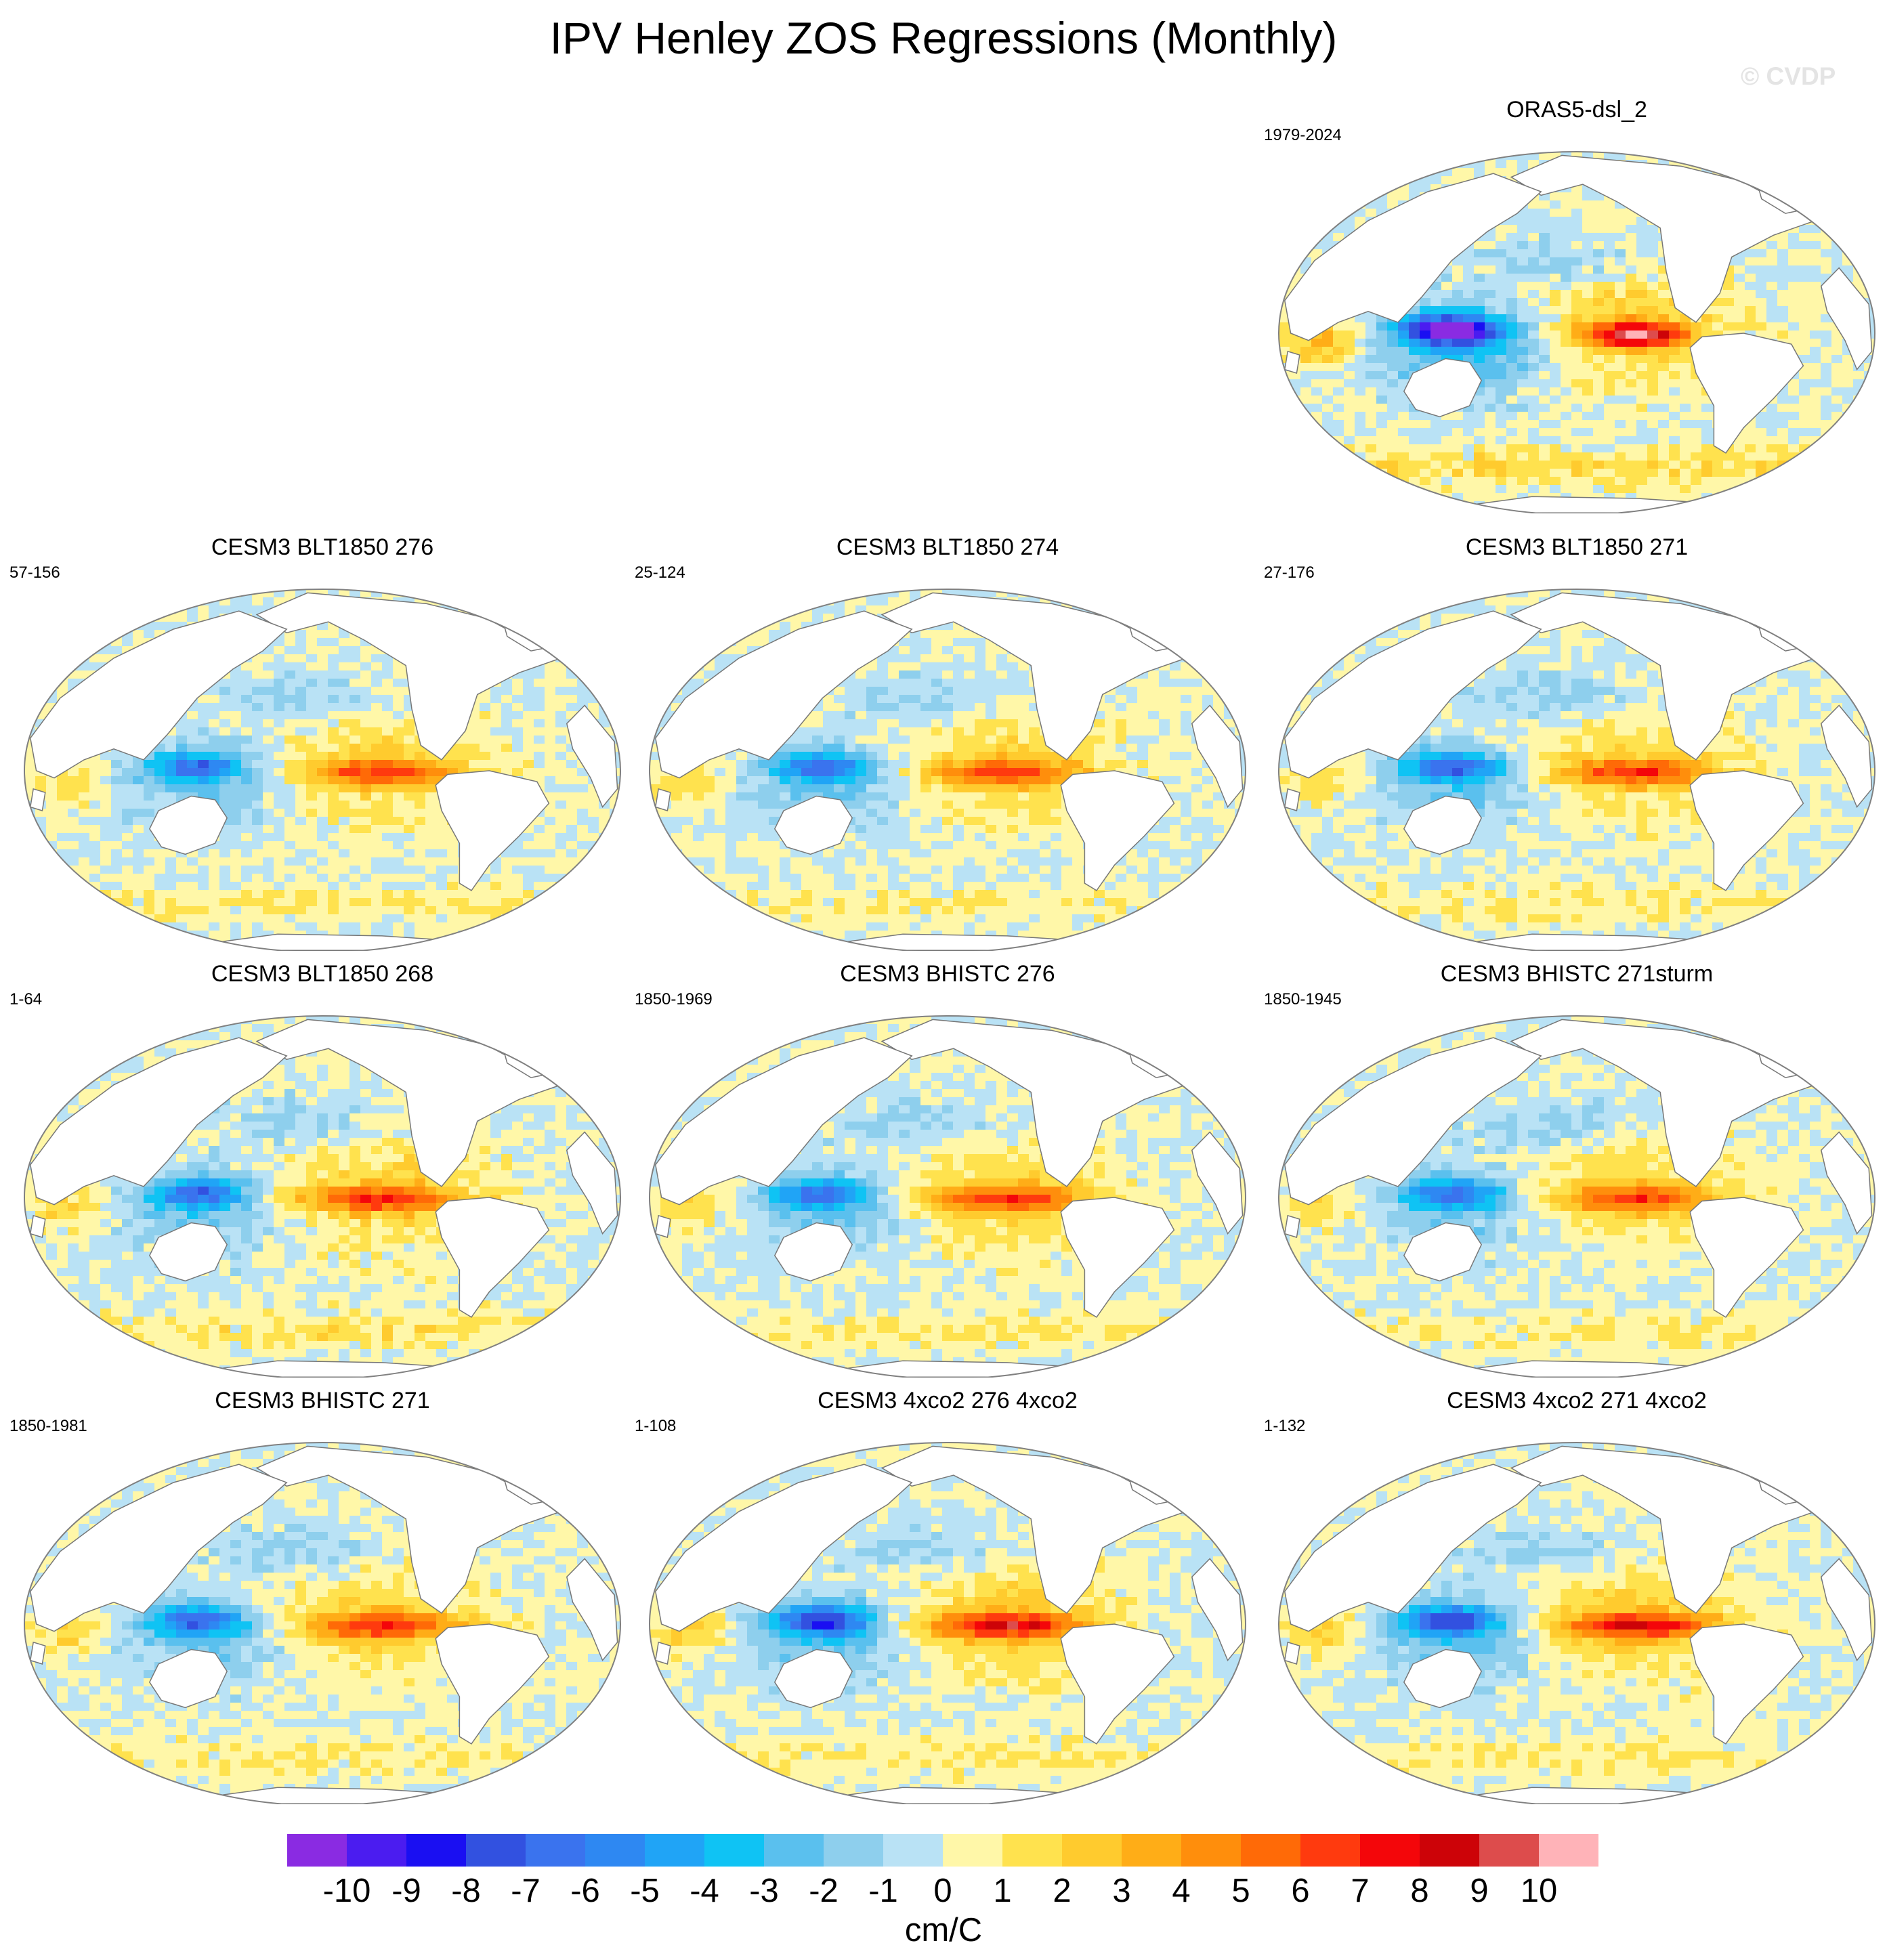  Describe the element at coordinates (1575, 110) in the screenshot. I see `panel-title: ORAS5-dsl_2` at that location.